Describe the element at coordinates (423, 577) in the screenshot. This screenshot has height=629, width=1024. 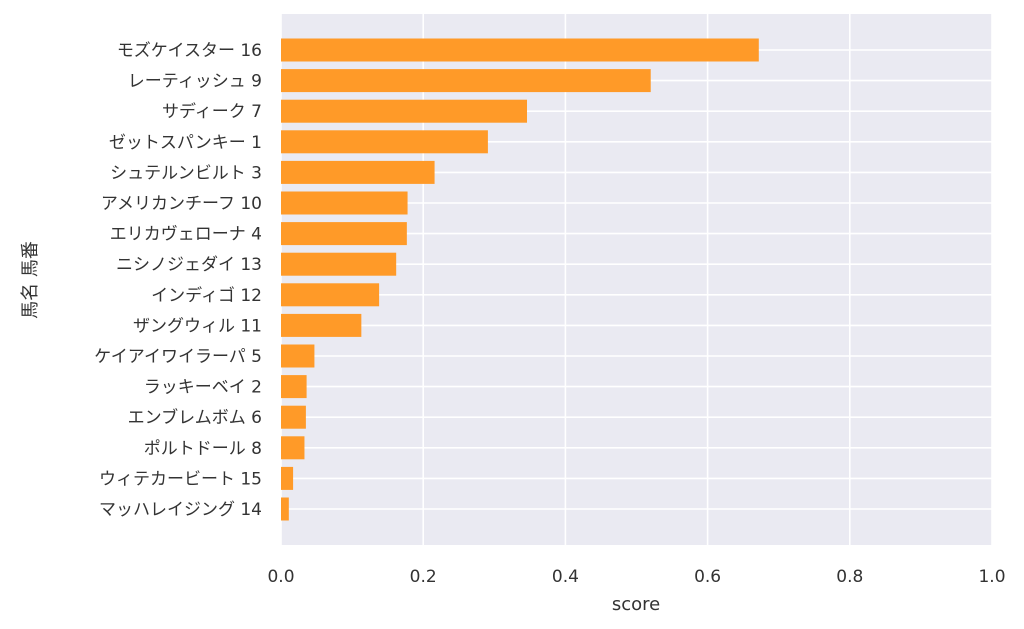
I see `x-tick-label: 0.2` at that location.